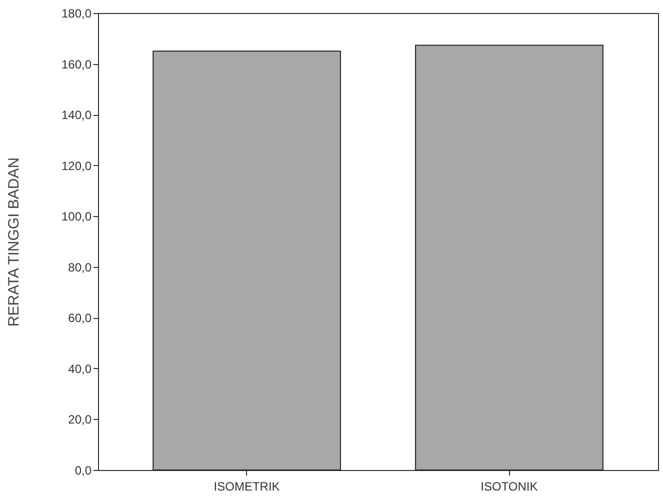  Describe the element at coordinates (80, 267) in the screenshot. I see `y-tick-label: 80,0` at that location.